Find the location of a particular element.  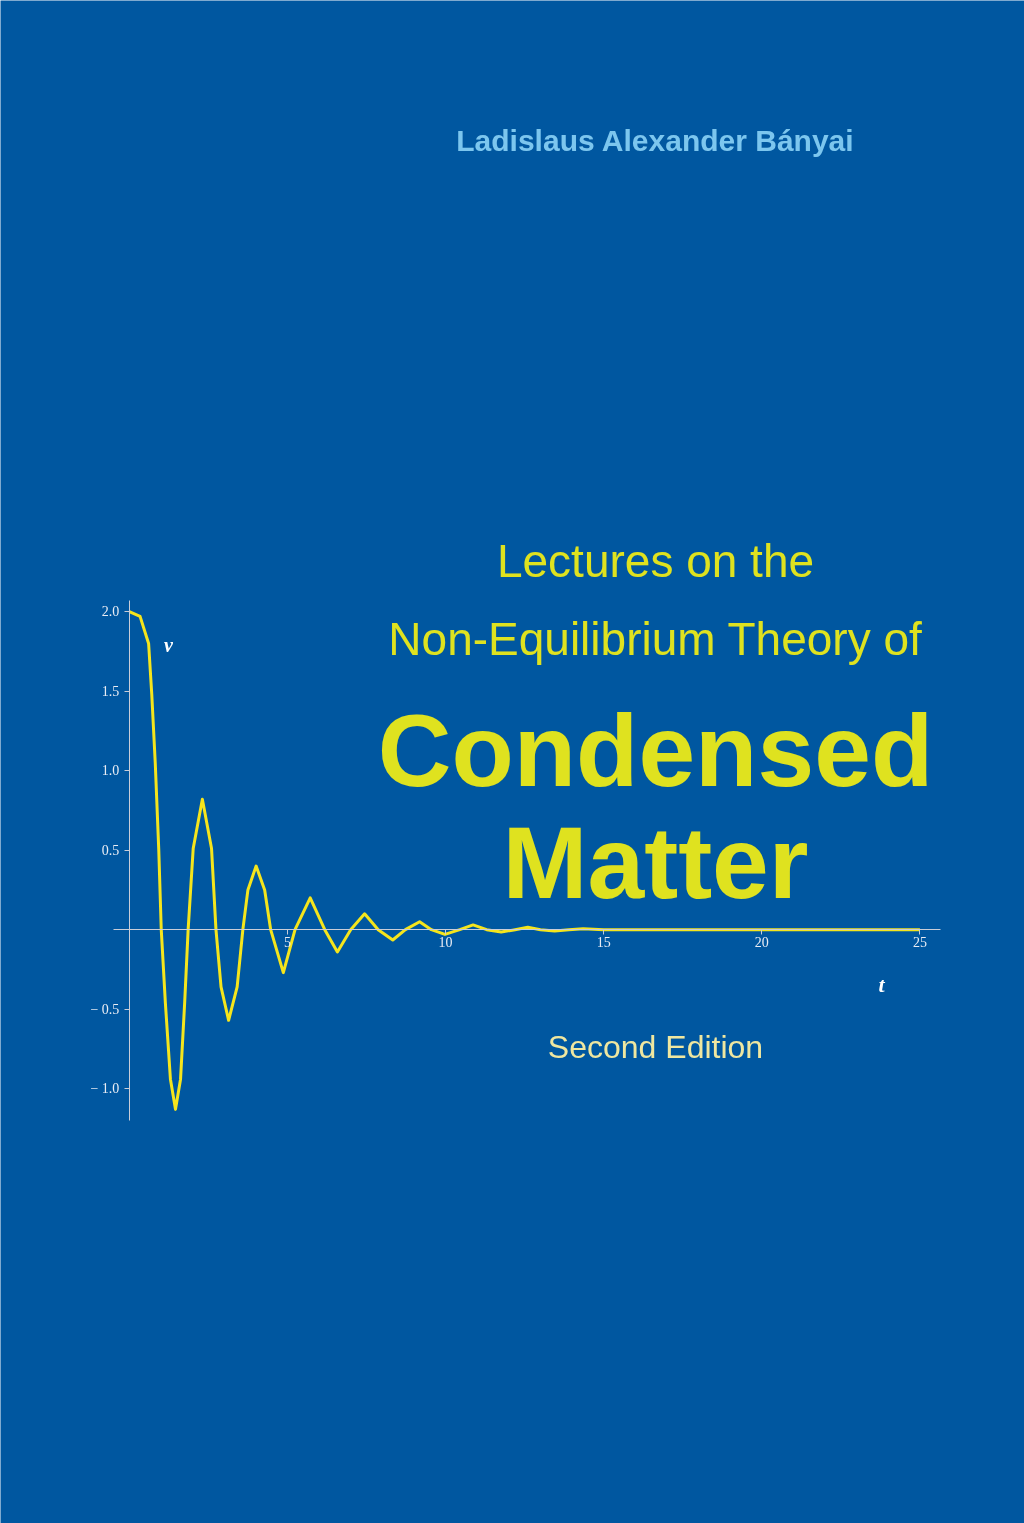

annotation: Second Edition is located at coordinates (655, 1046).